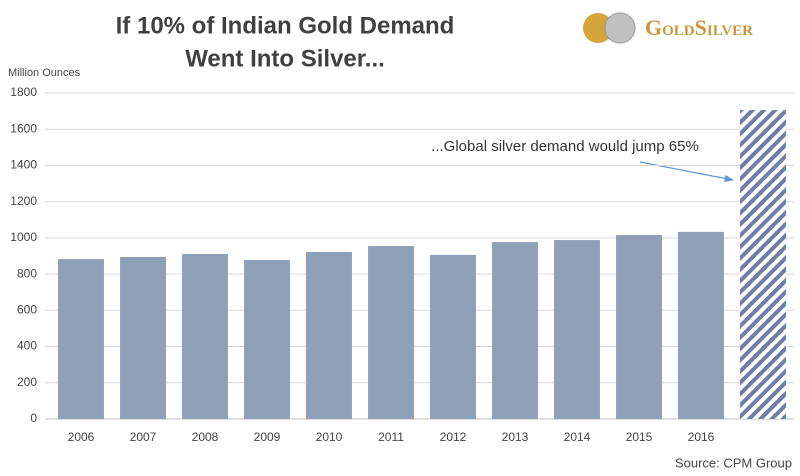 Image resolution: width=800 pixels, height=476 pixels. I want to click on gold-coin, so click(598, 28).